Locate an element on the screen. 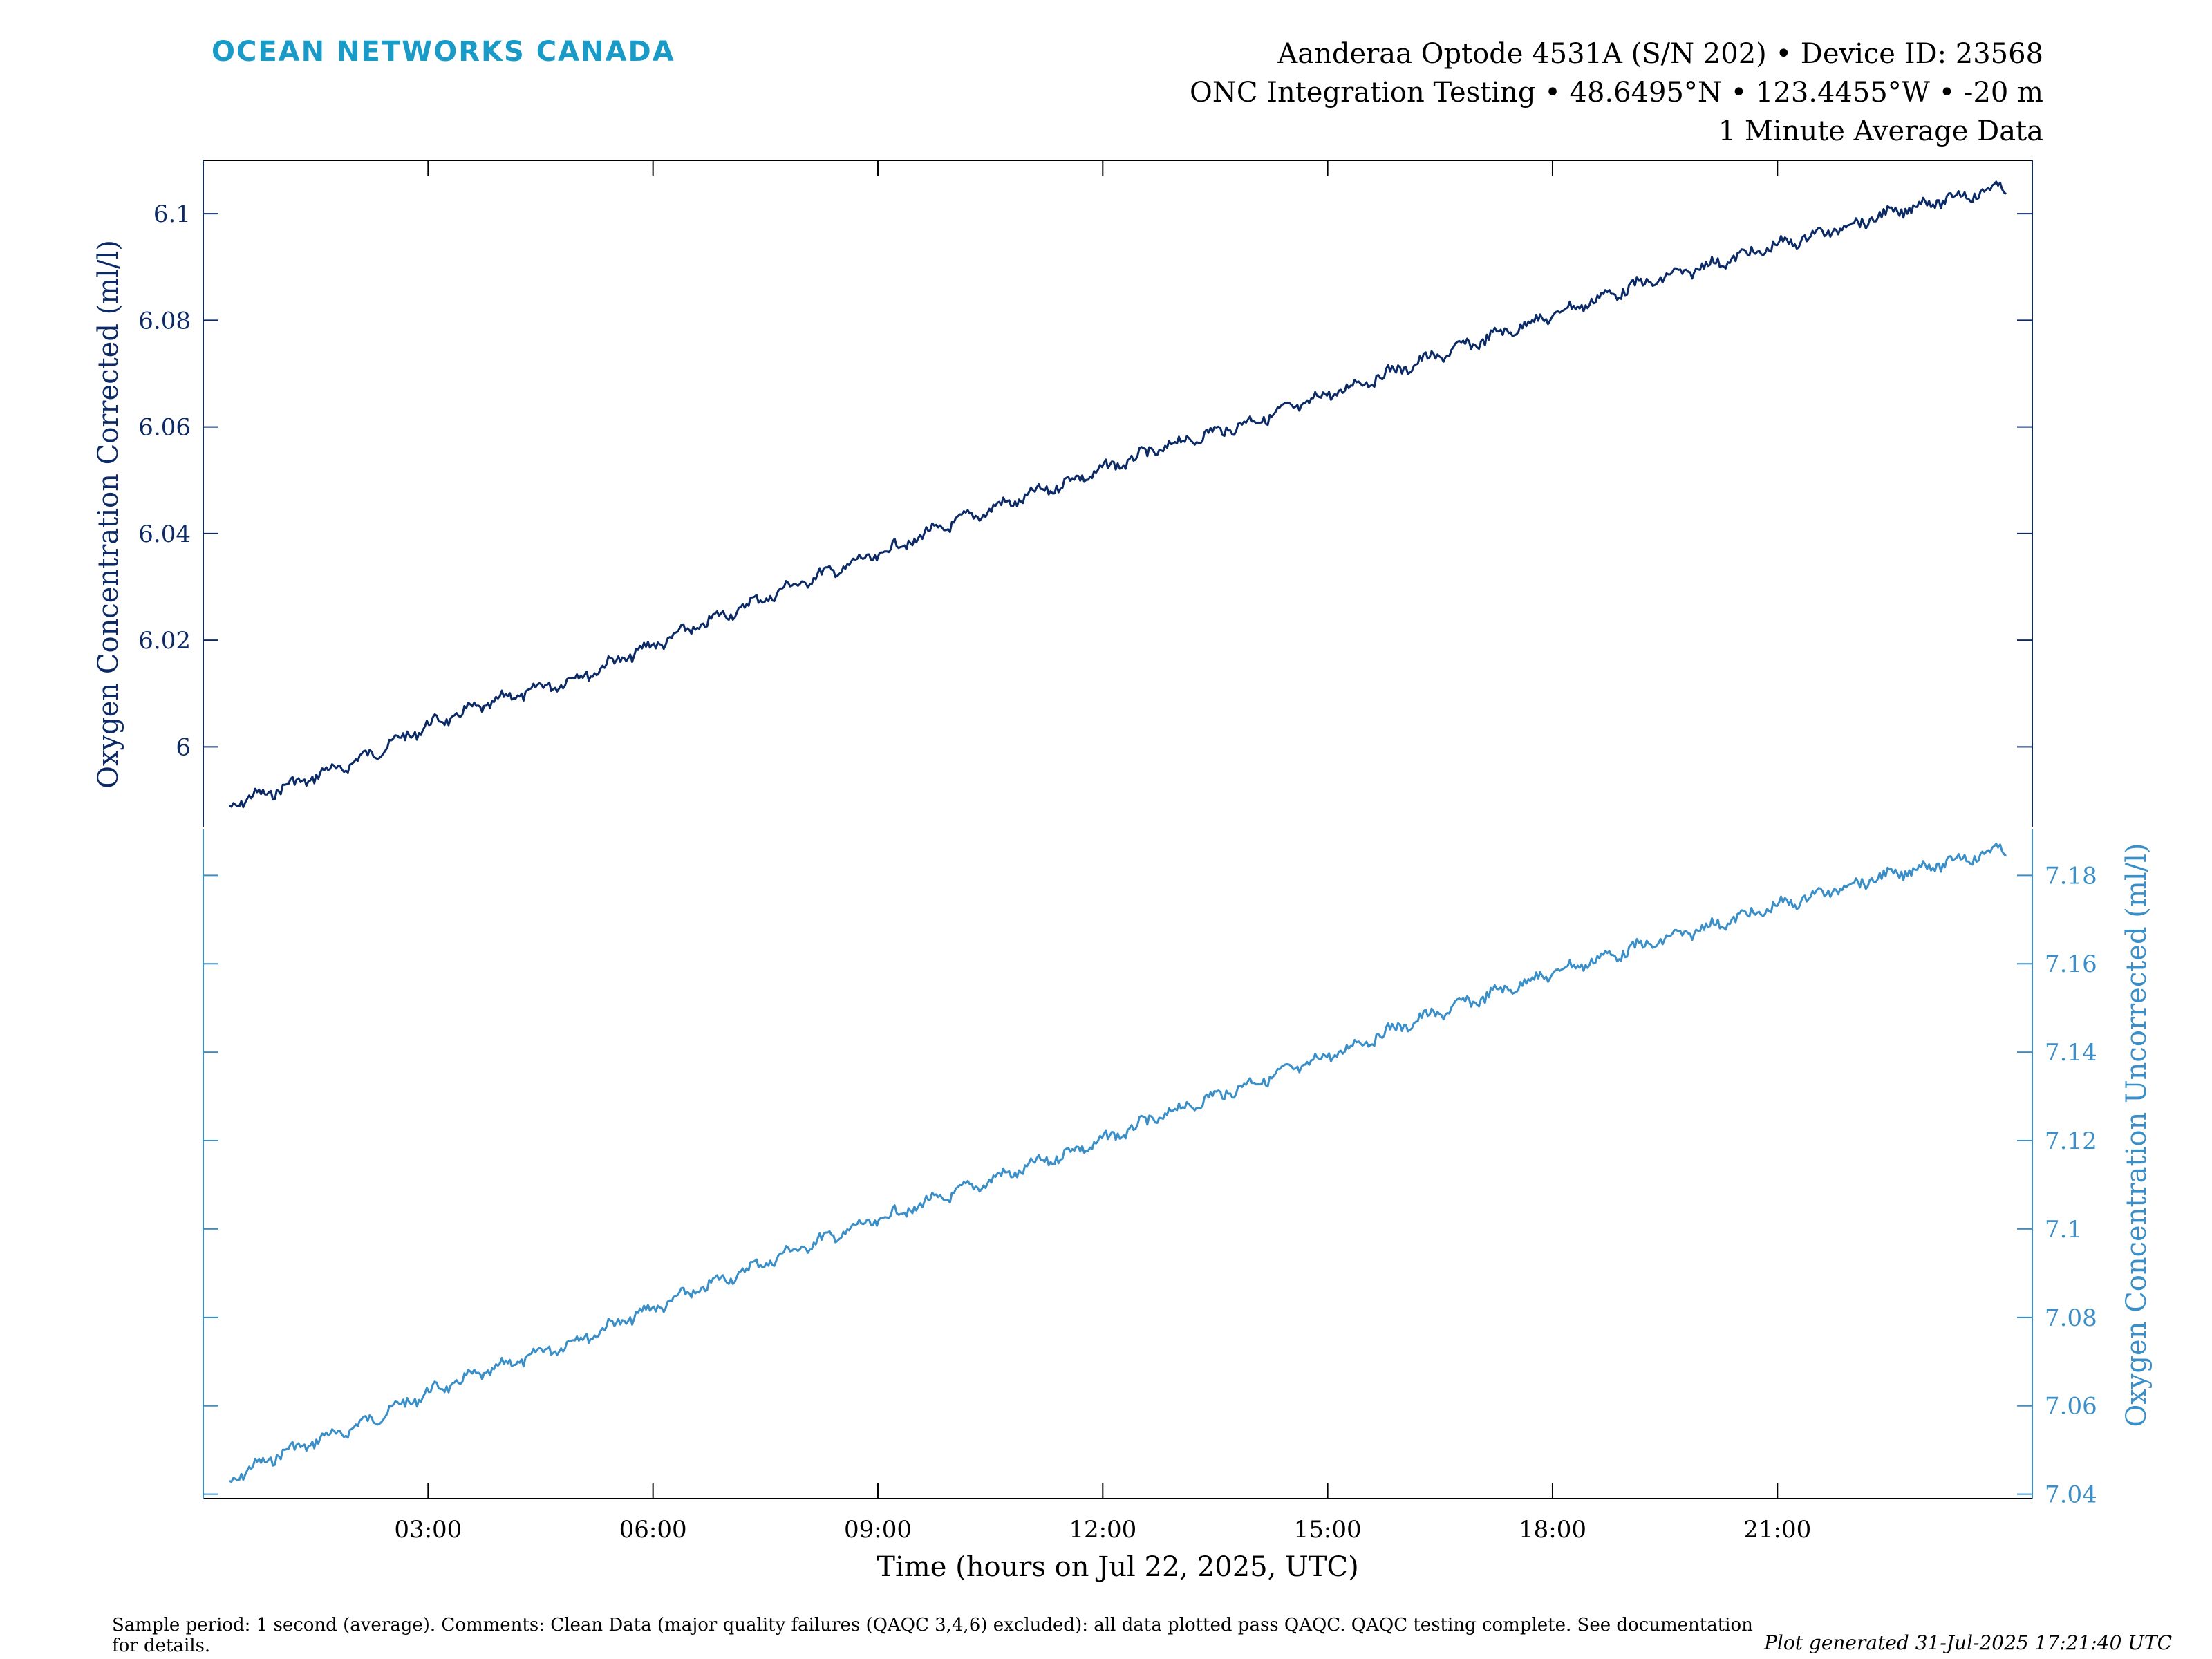 The image size is (2212, 1659). x-tick-label: 15:00 is located at coordinates (1328, 1530).